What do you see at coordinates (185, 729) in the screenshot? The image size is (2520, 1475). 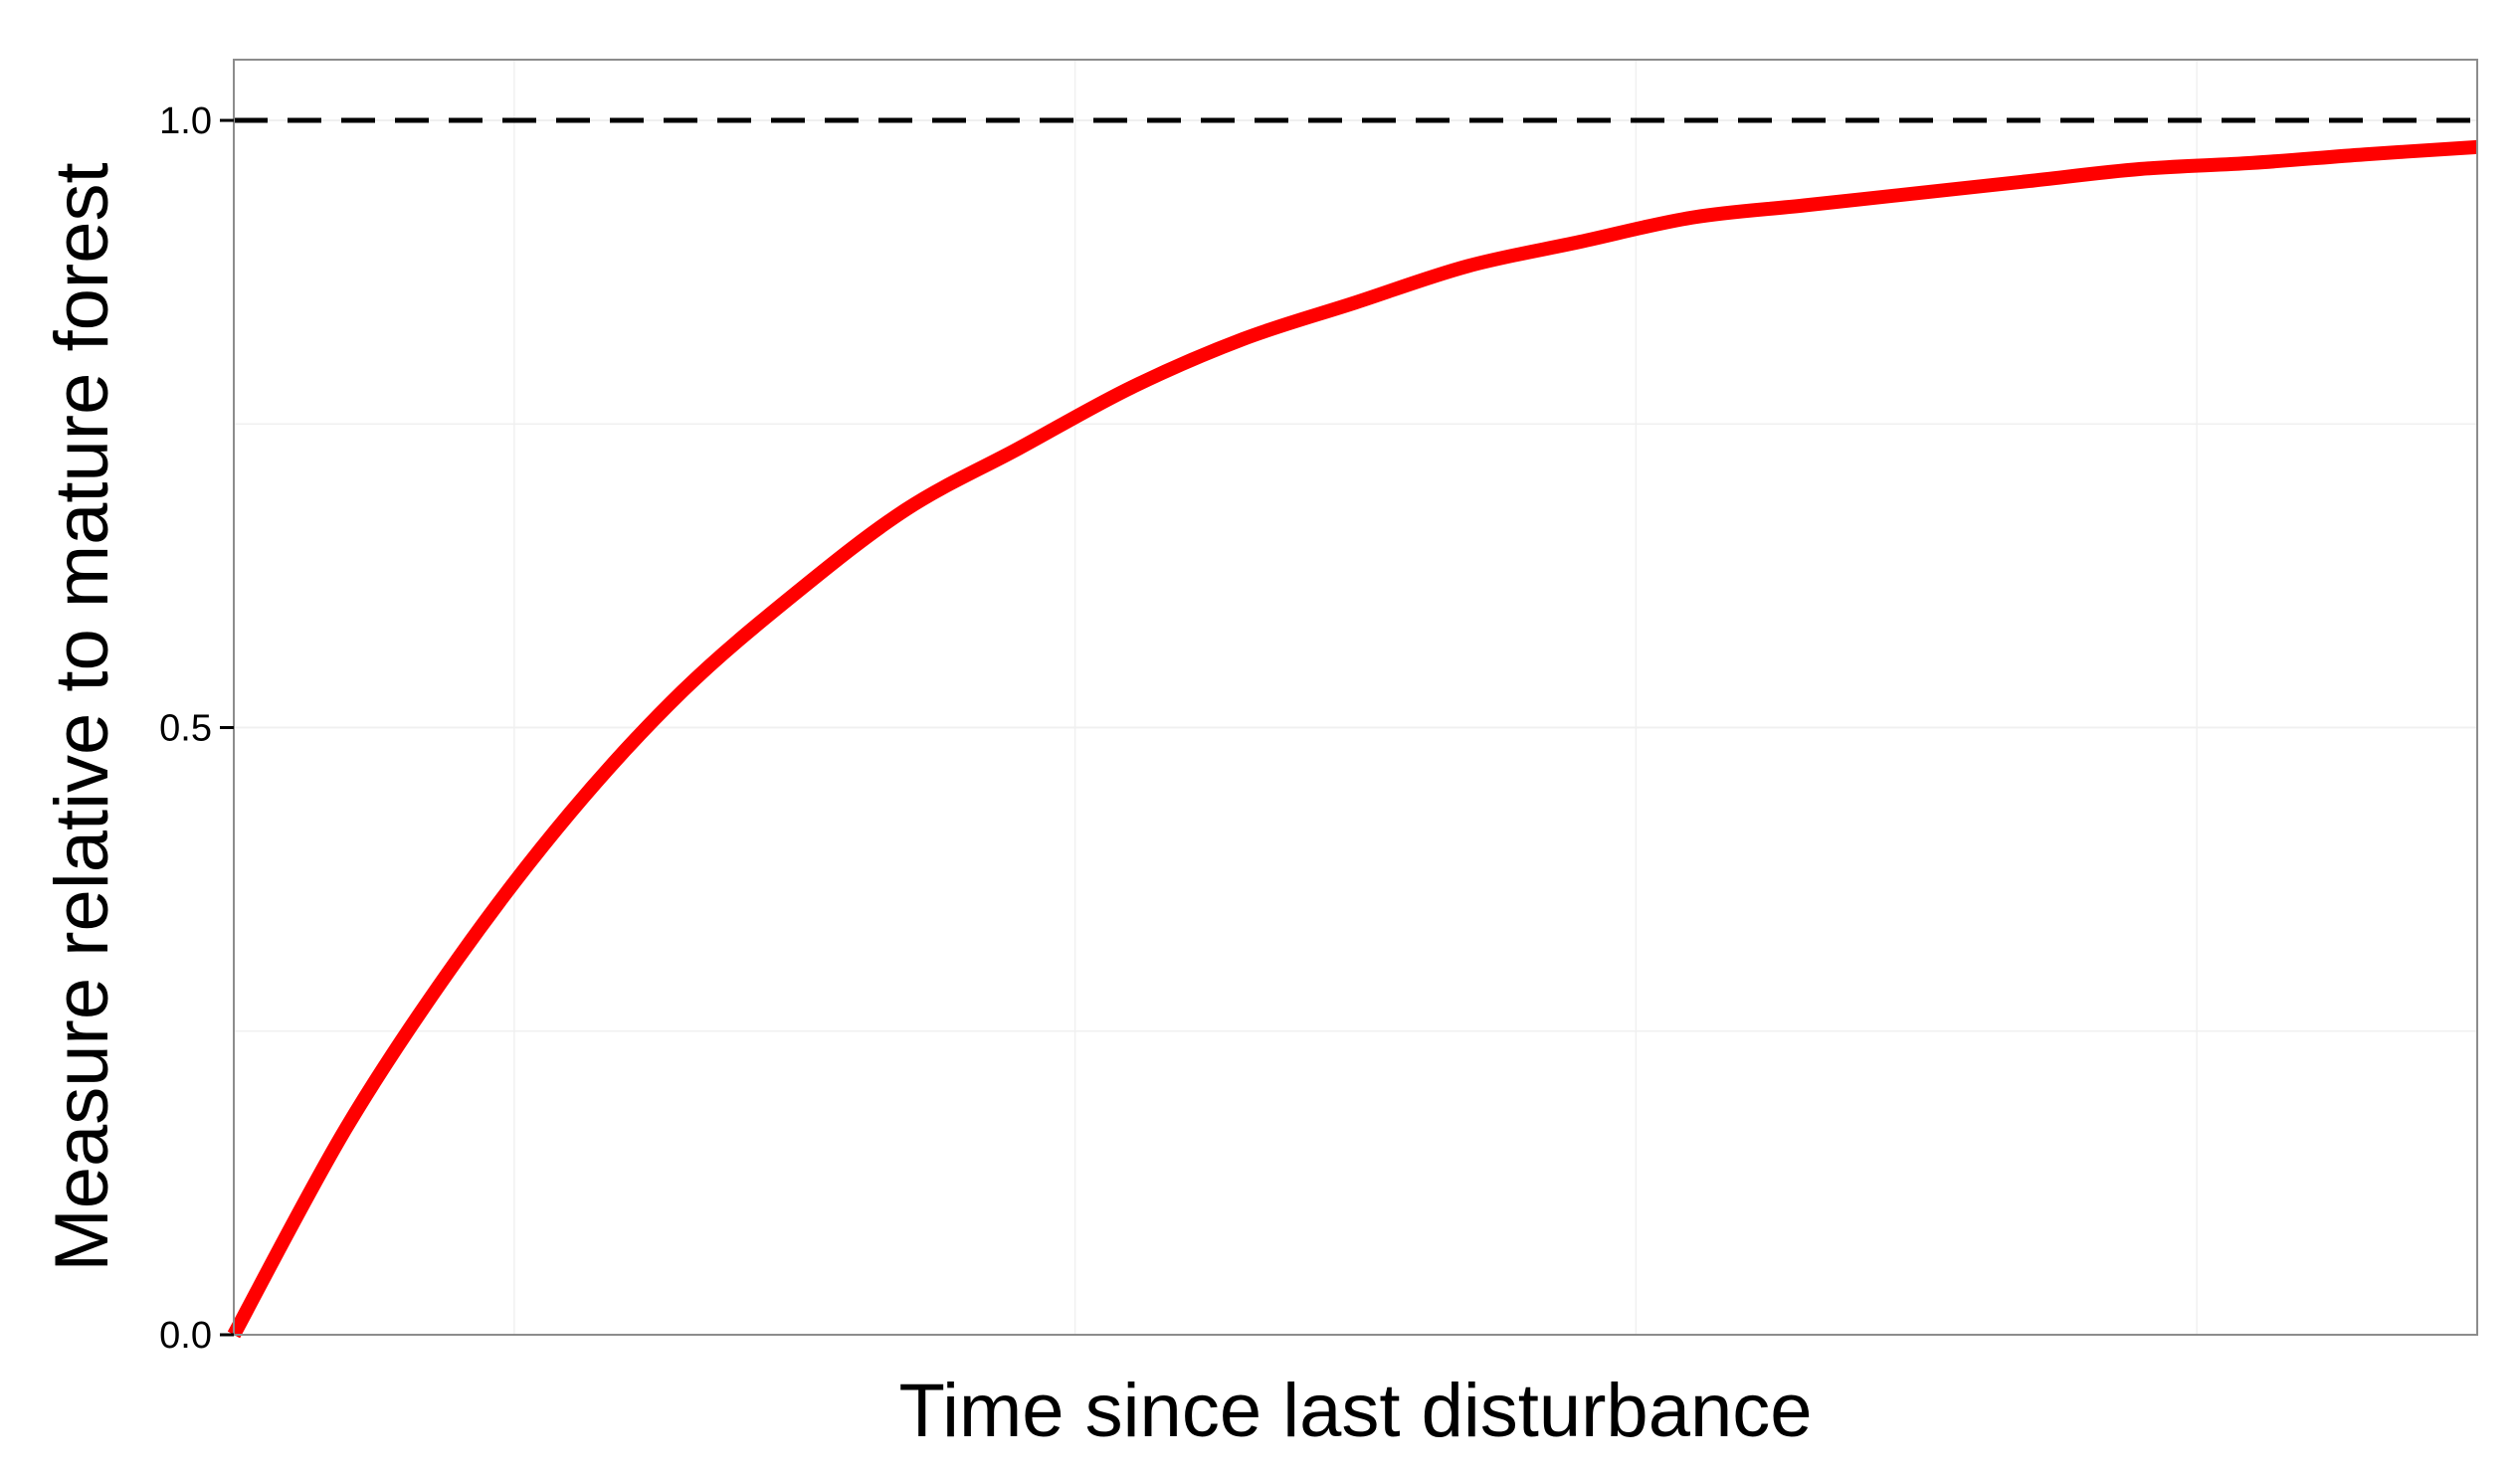 I see `y-tick-label: 0.5` at bounding box center [185, 729].